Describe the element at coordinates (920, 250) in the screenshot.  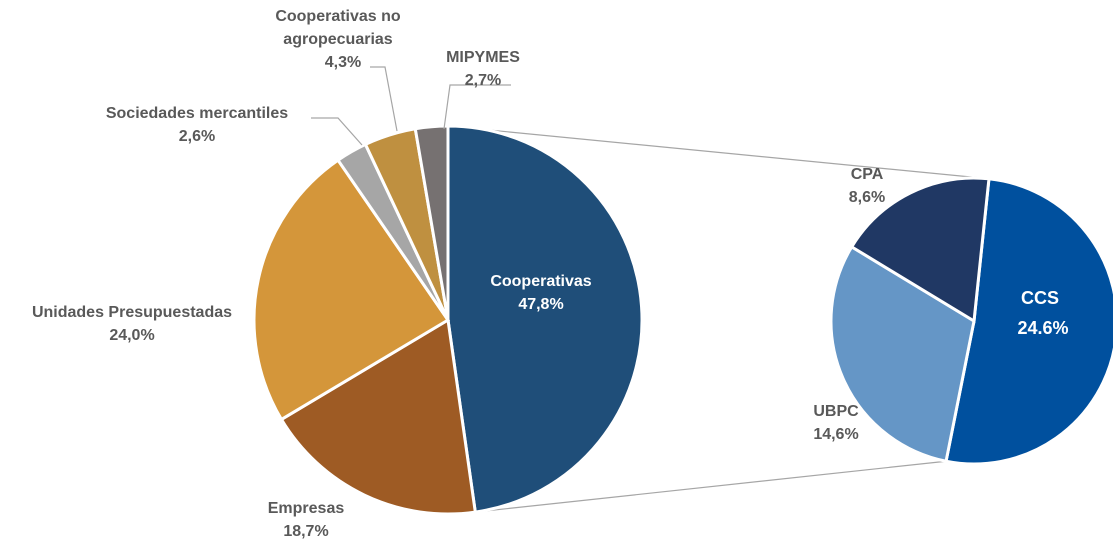
I see `slice-cpa` at that location.